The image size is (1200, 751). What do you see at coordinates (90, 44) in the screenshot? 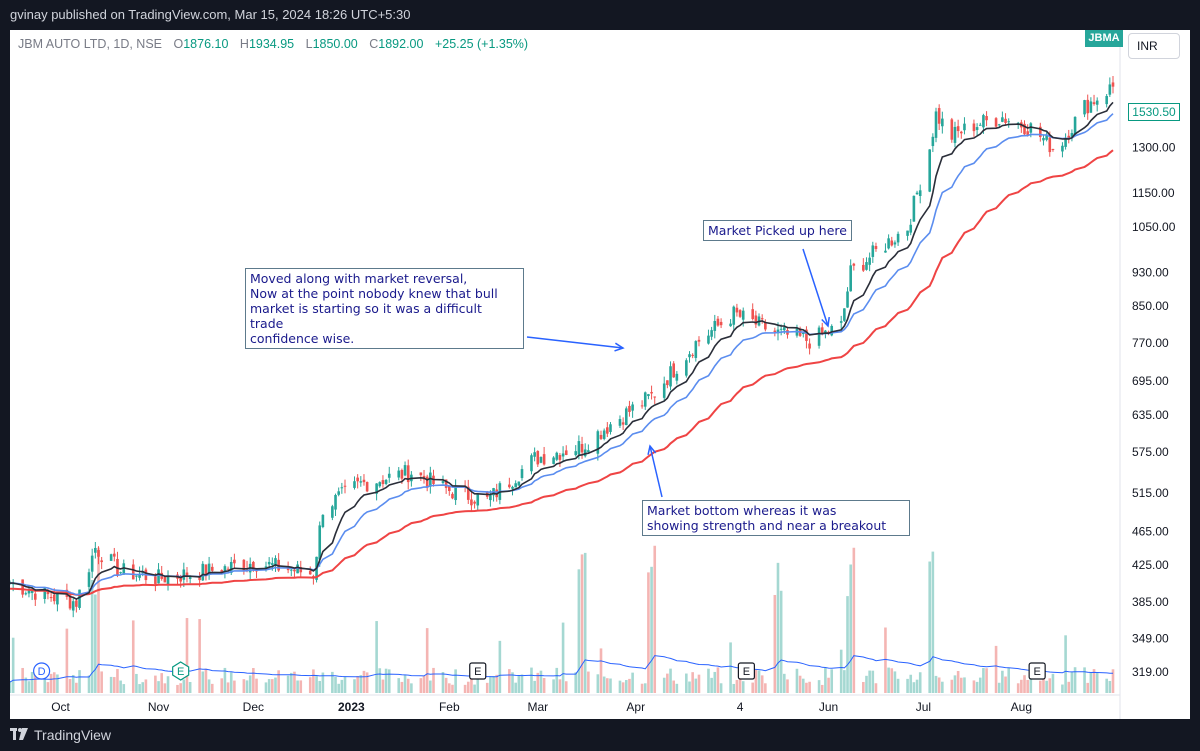
I see `symbol-name: JBM AUTO LTD, 1D, NSE` at bounding box center [90, 44].